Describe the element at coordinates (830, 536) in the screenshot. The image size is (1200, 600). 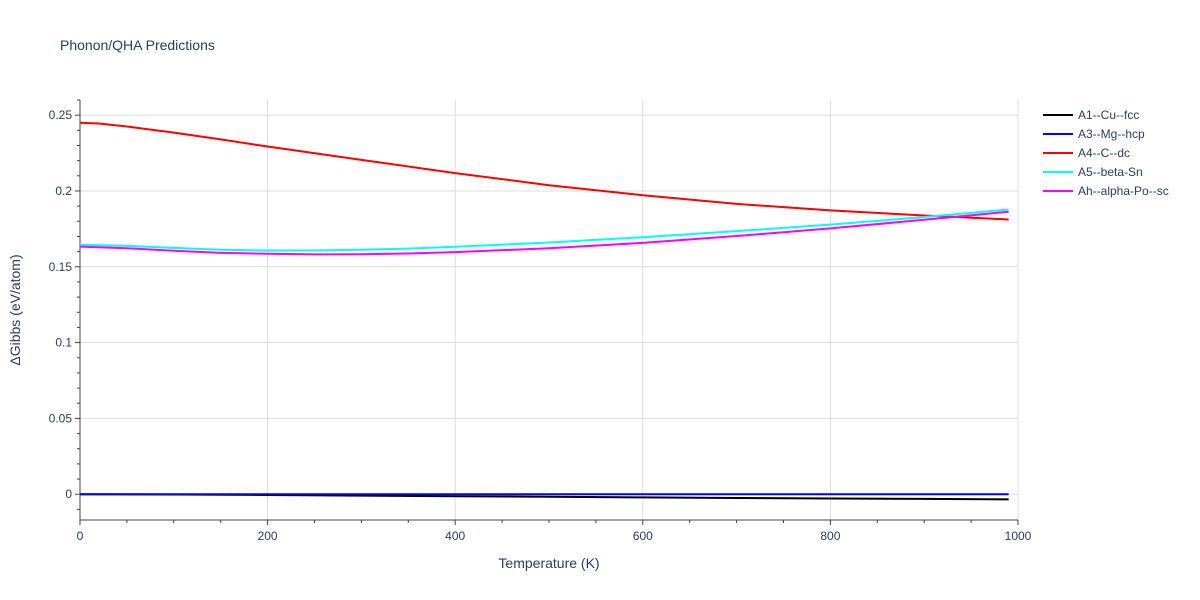
I see `x-tick-label: 800` at that location.